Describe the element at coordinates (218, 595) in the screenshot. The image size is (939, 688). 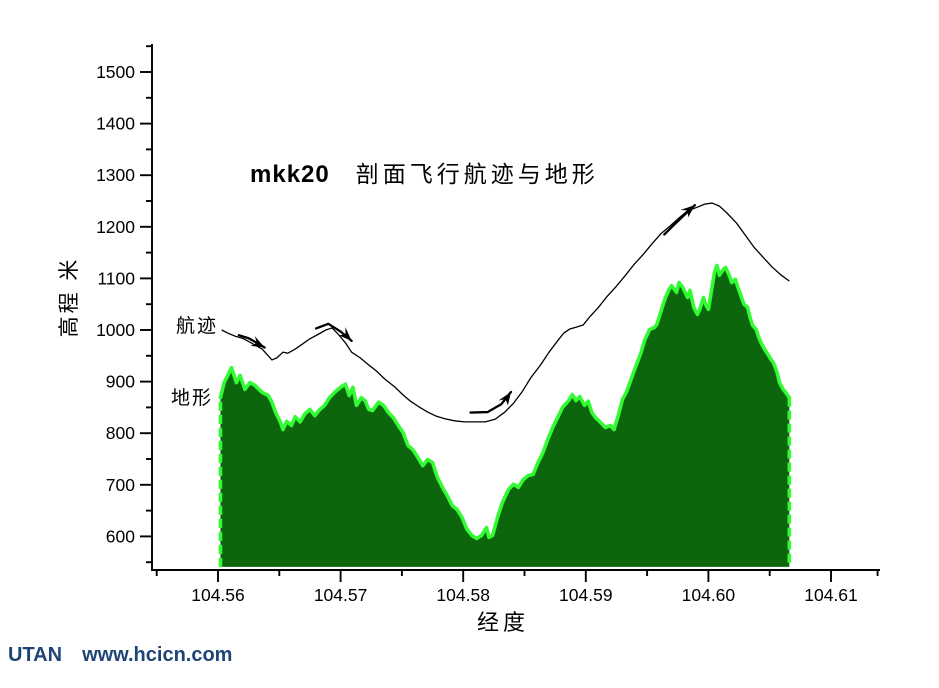
I see `x-tick-label: 104.56` at that location.